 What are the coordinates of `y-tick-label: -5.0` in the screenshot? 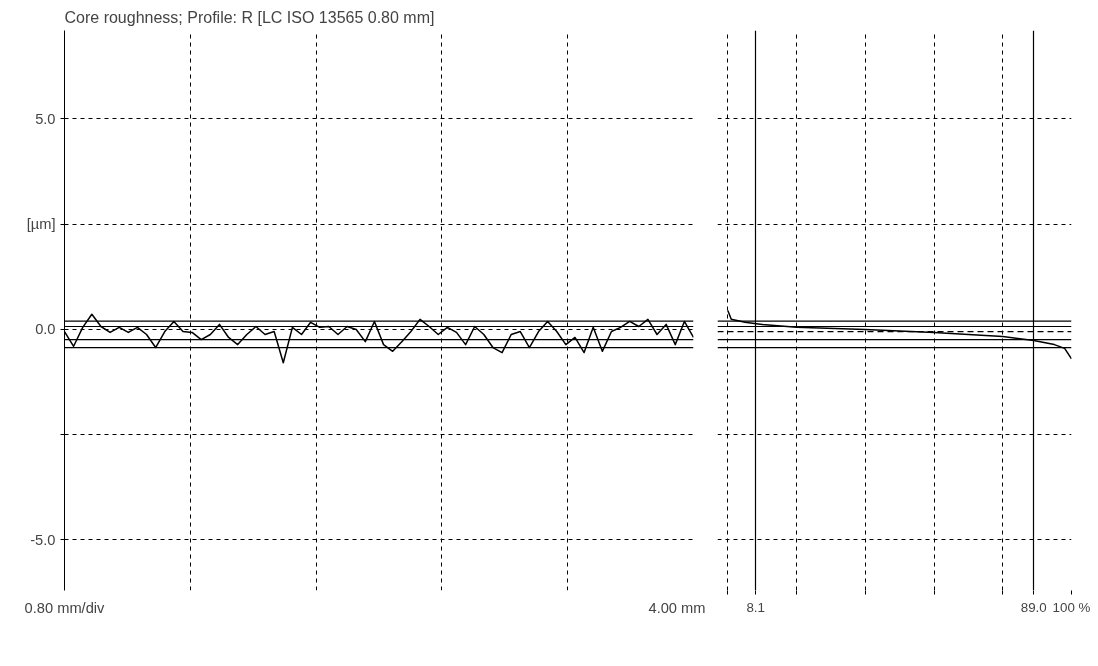 It's located at (43, 539).